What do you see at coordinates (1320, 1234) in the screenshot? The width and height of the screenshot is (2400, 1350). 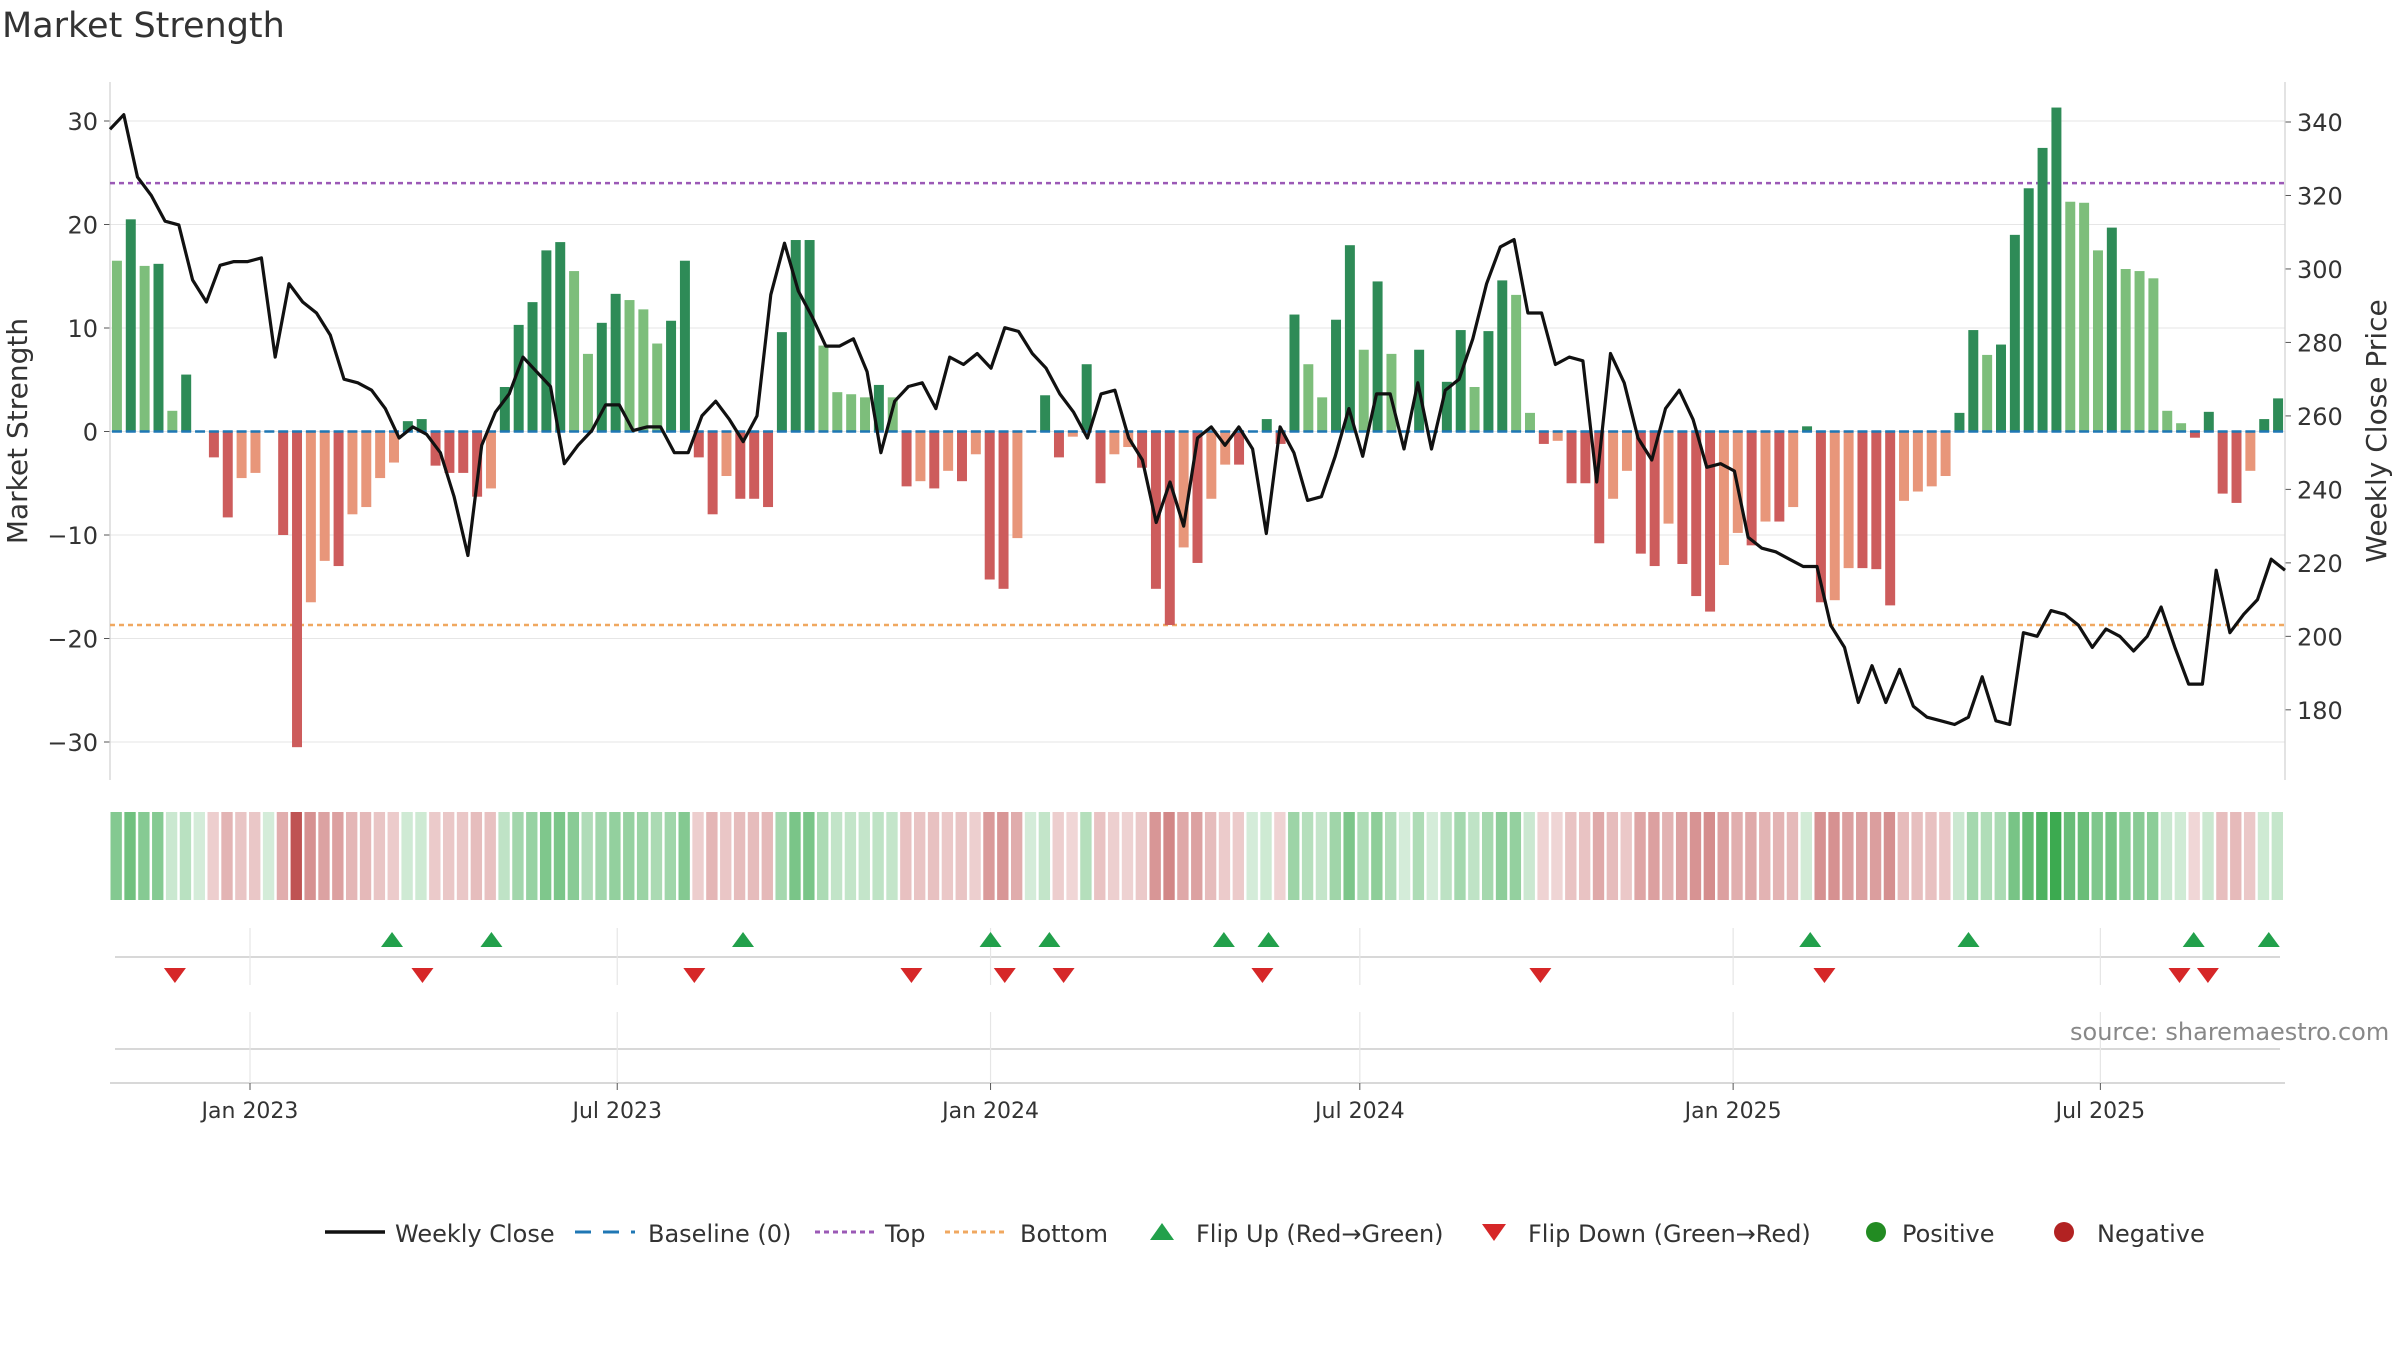 I see `legend-label: Flip Up (Red→Green)` at bounding box center [1320, 1234].